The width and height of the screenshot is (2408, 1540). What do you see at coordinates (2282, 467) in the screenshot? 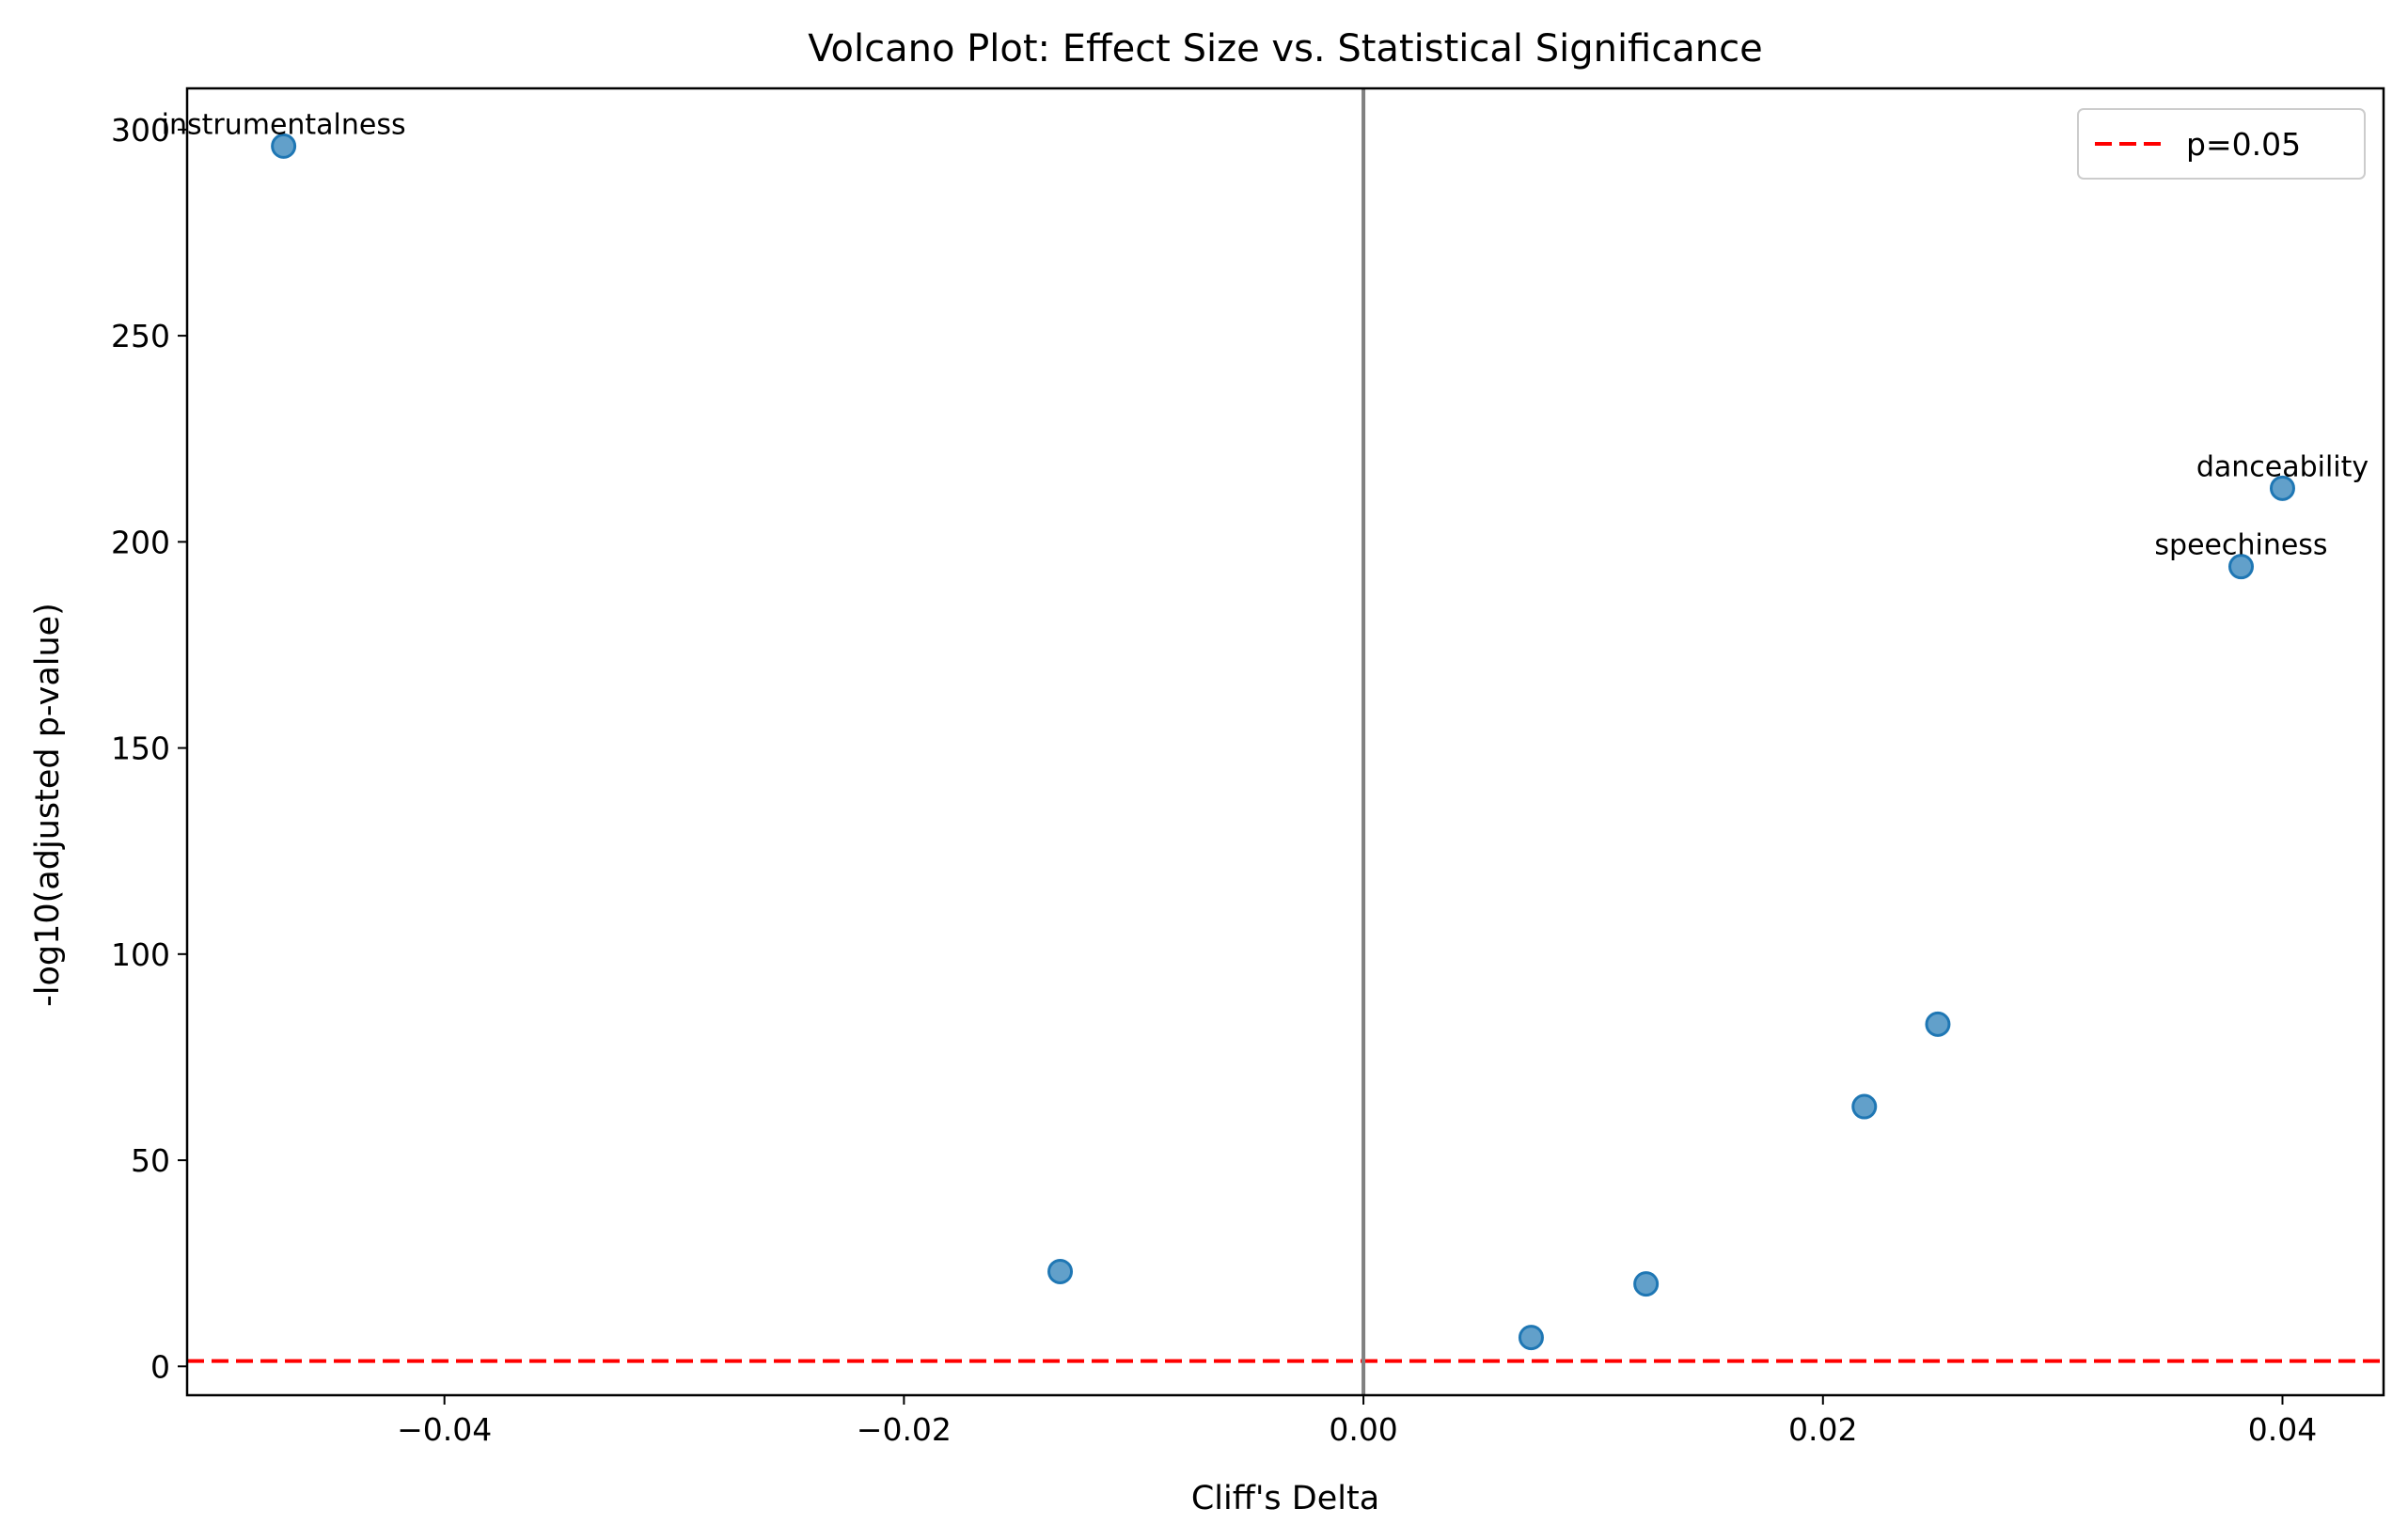
I see `point-label: danceability` at bounding box center [2282, 467].